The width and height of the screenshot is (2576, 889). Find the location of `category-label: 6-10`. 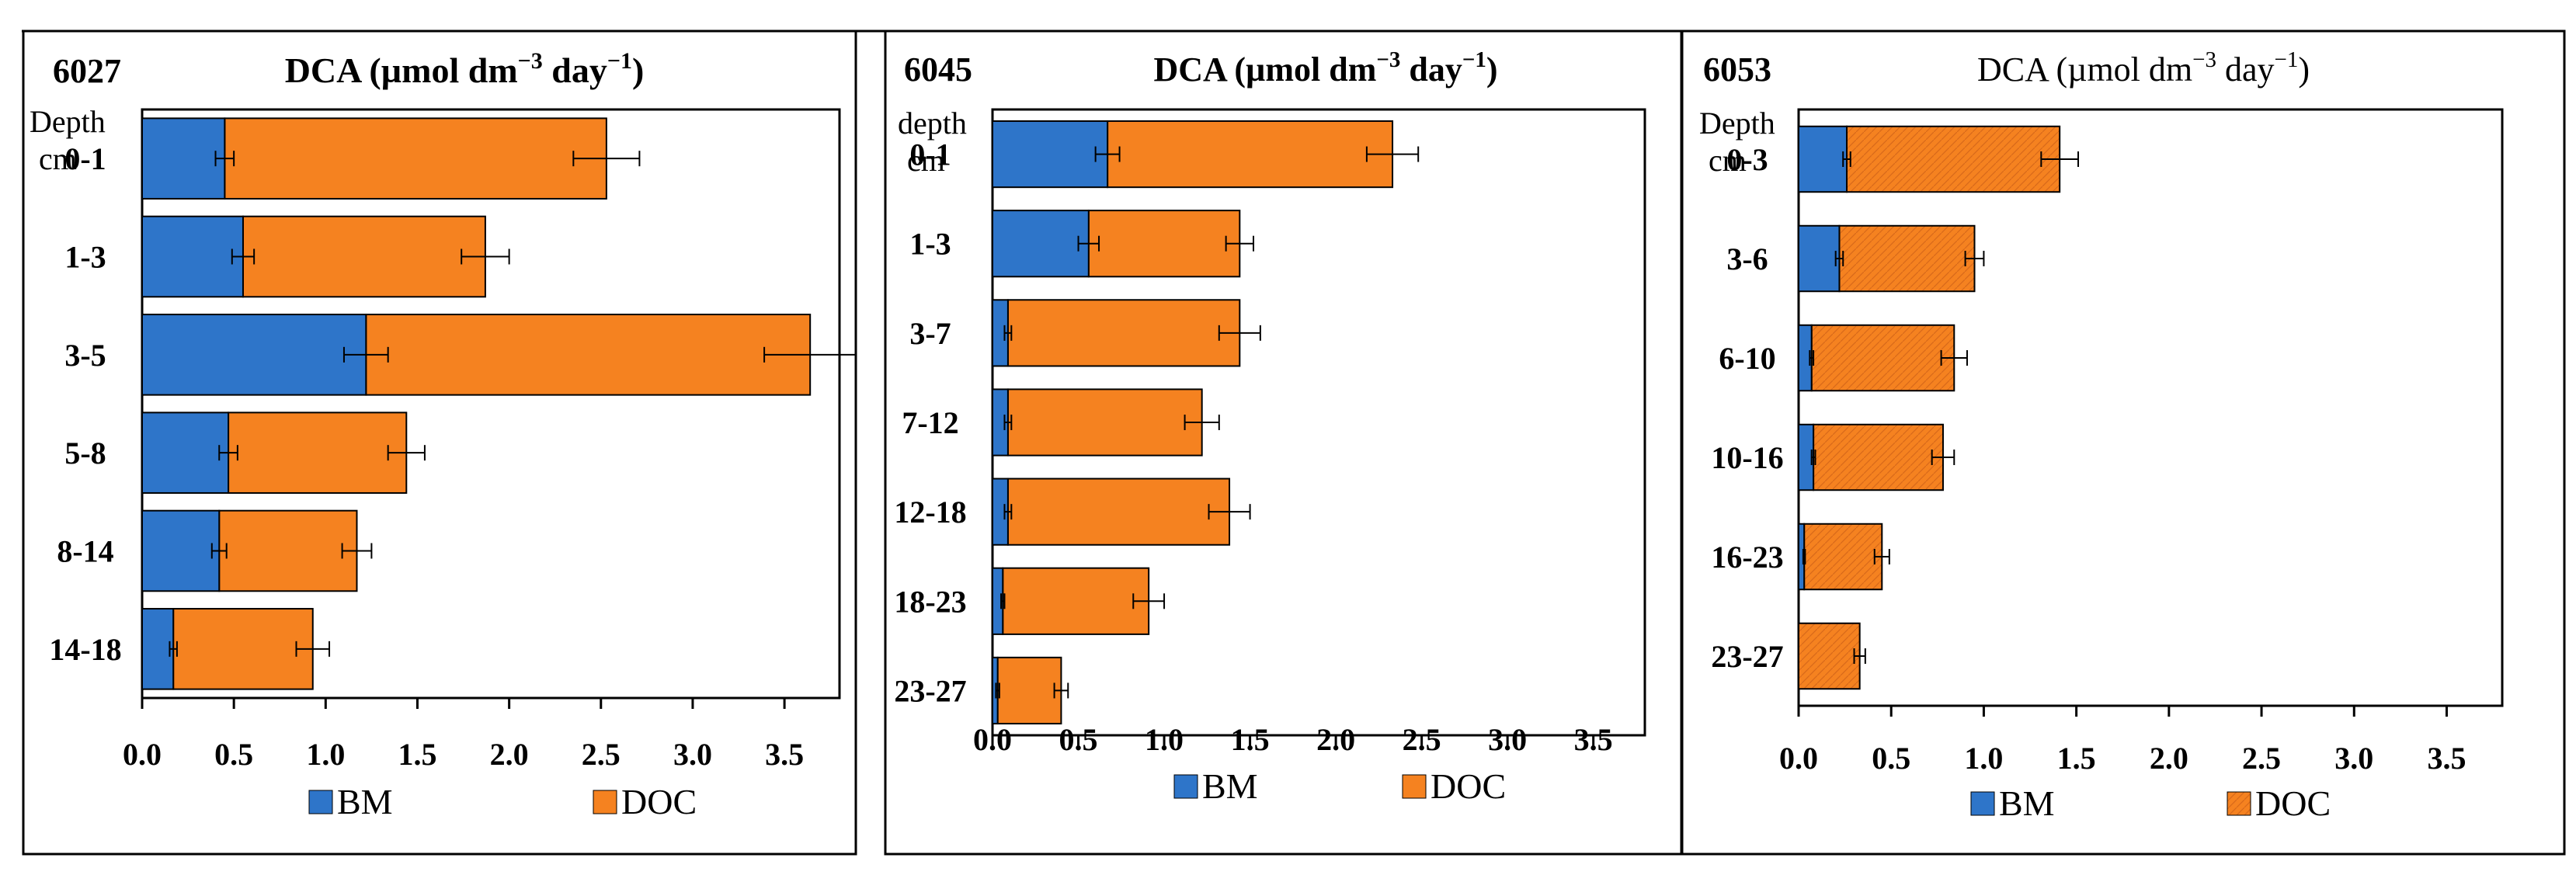

category-label: 6-10 is located at coordinates (1747, 358).